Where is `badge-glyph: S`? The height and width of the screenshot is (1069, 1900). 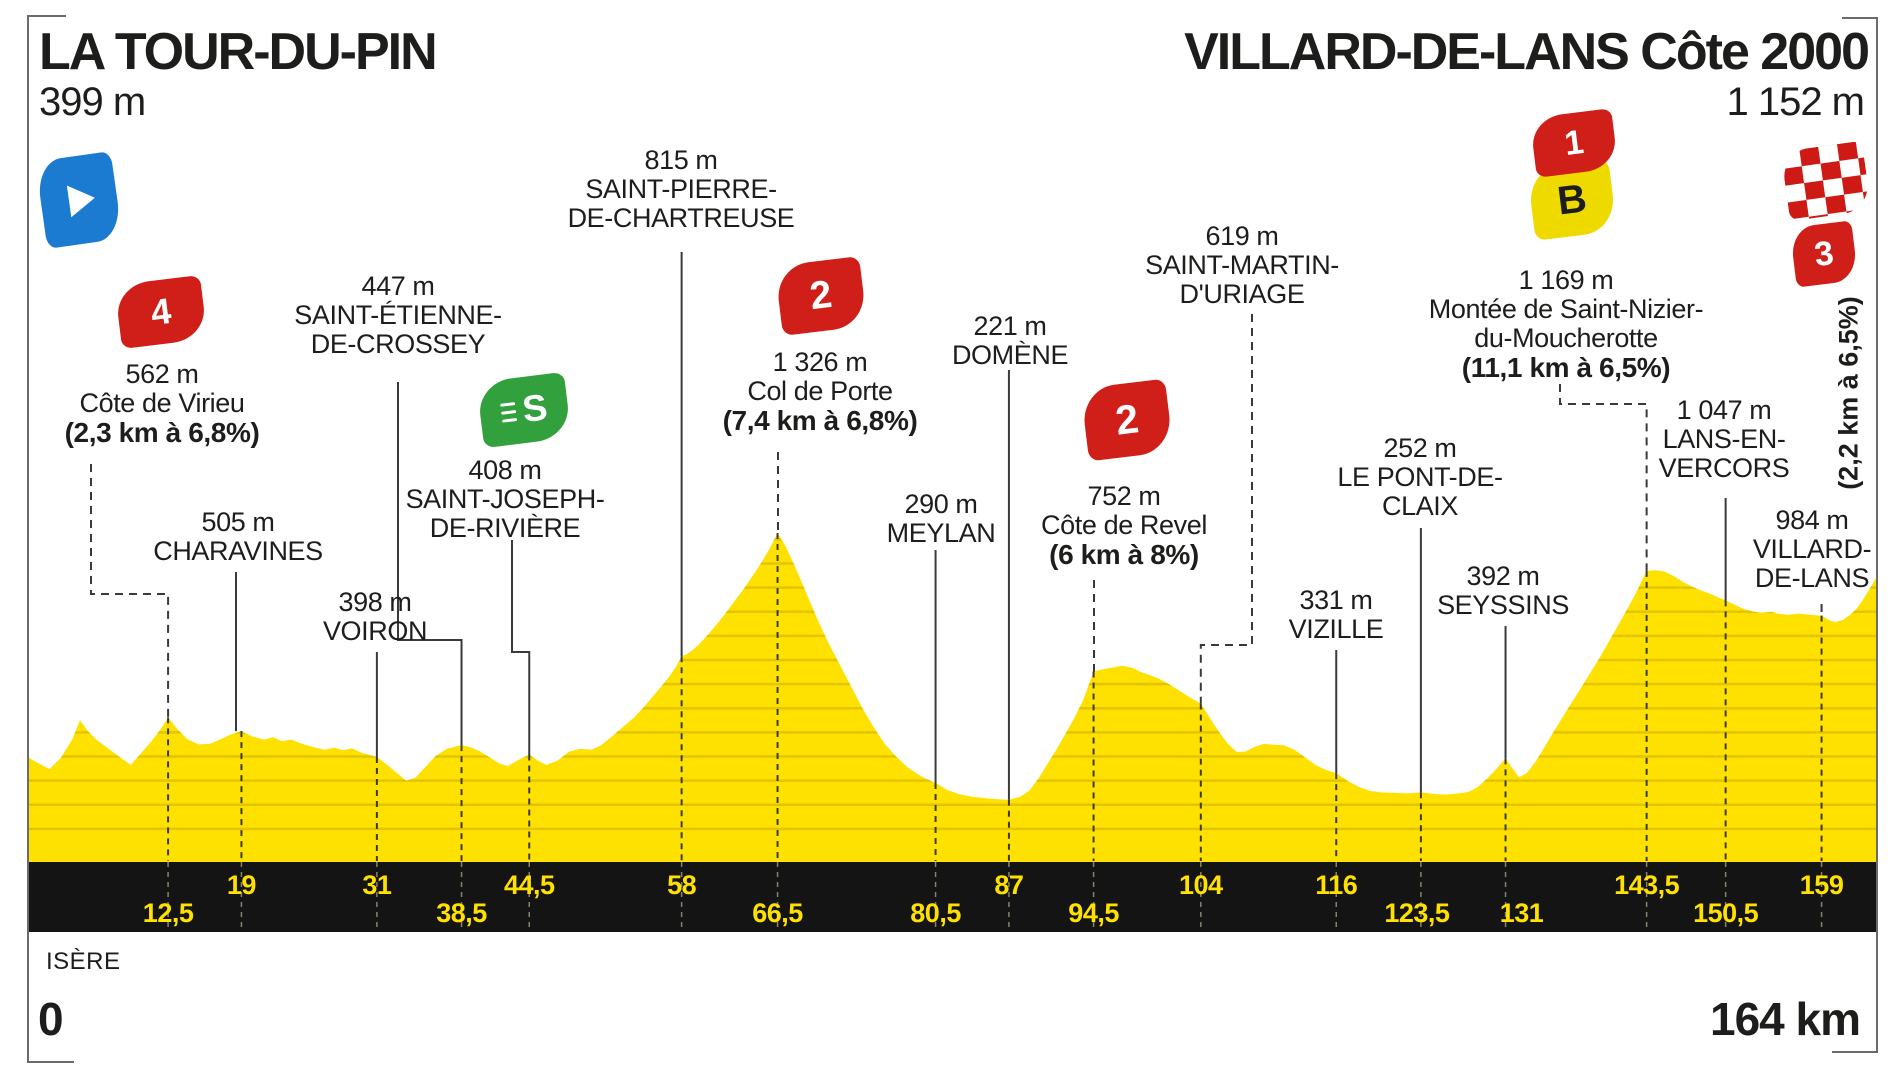
badge-glyph: S is located at coordinates (535, 408).